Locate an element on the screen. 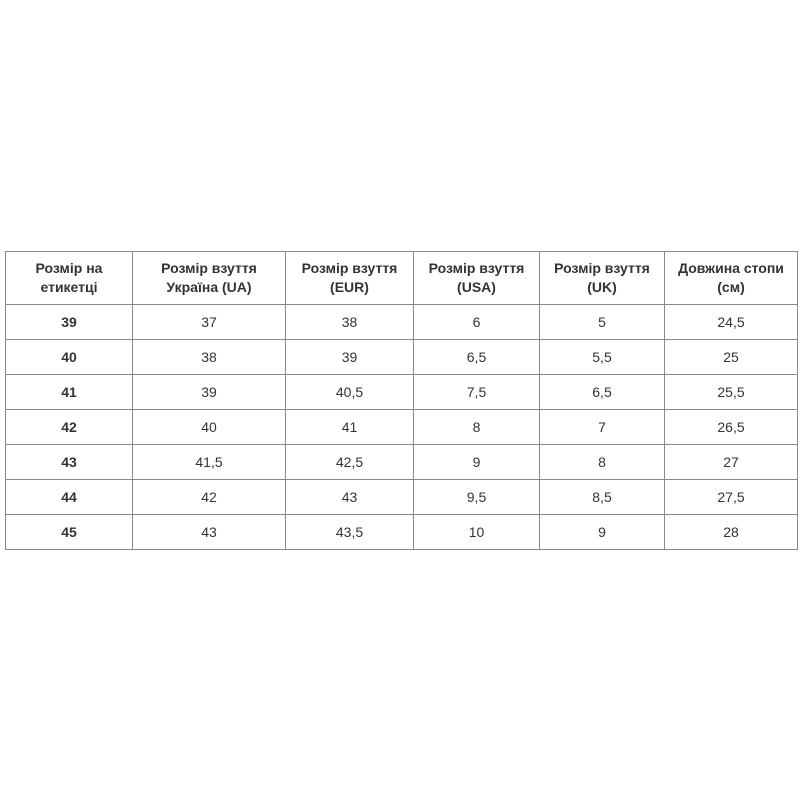 This screenshot has height=800, width=800. table-cell: 45 is located at coordinates (69, 532).